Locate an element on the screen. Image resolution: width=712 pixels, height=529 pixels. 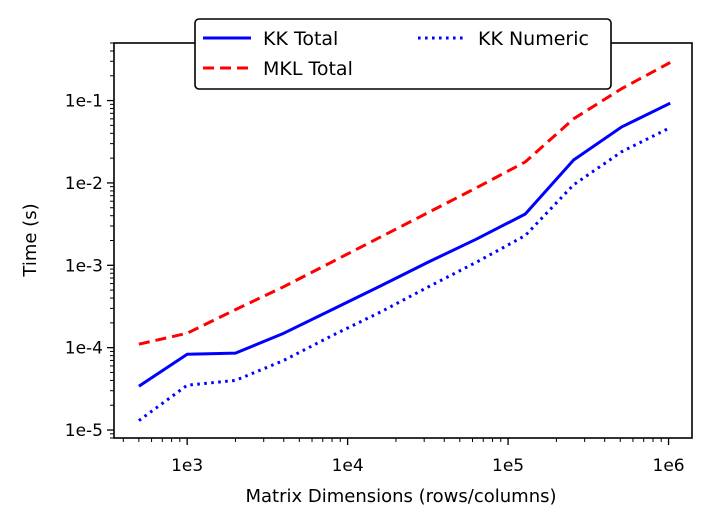
legend-label-mkl-total: MKL Total is located at coordinates (308, 69).